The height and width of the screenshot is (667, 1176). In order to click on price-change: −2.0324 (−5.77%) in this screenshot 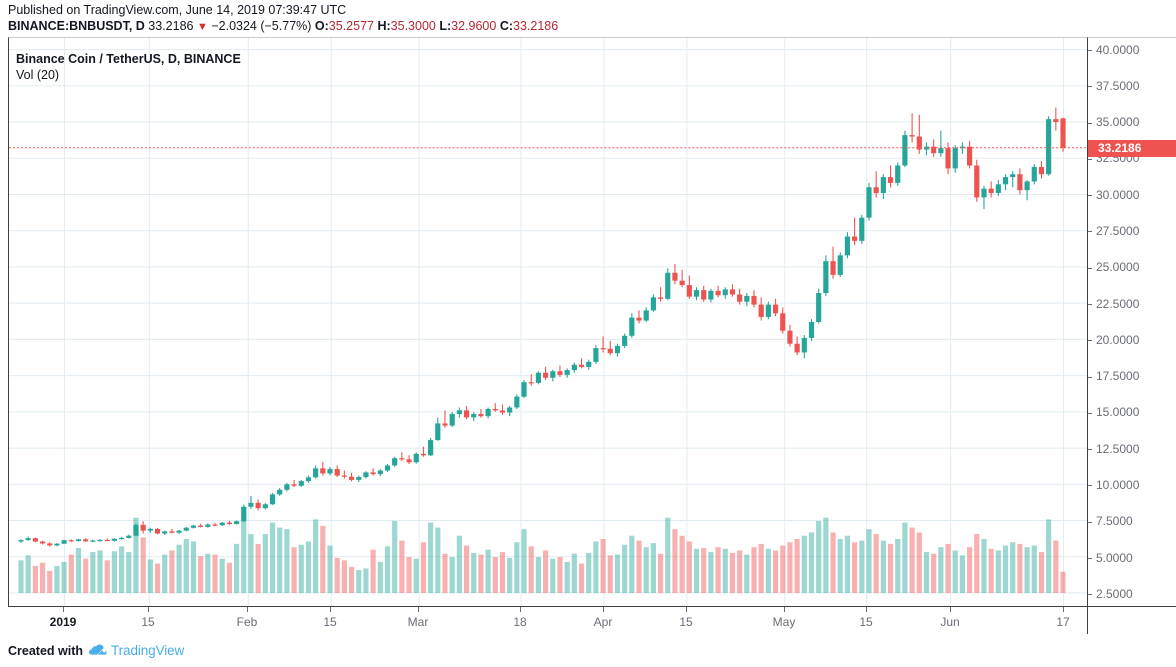, I will do `click(261, 26)`.